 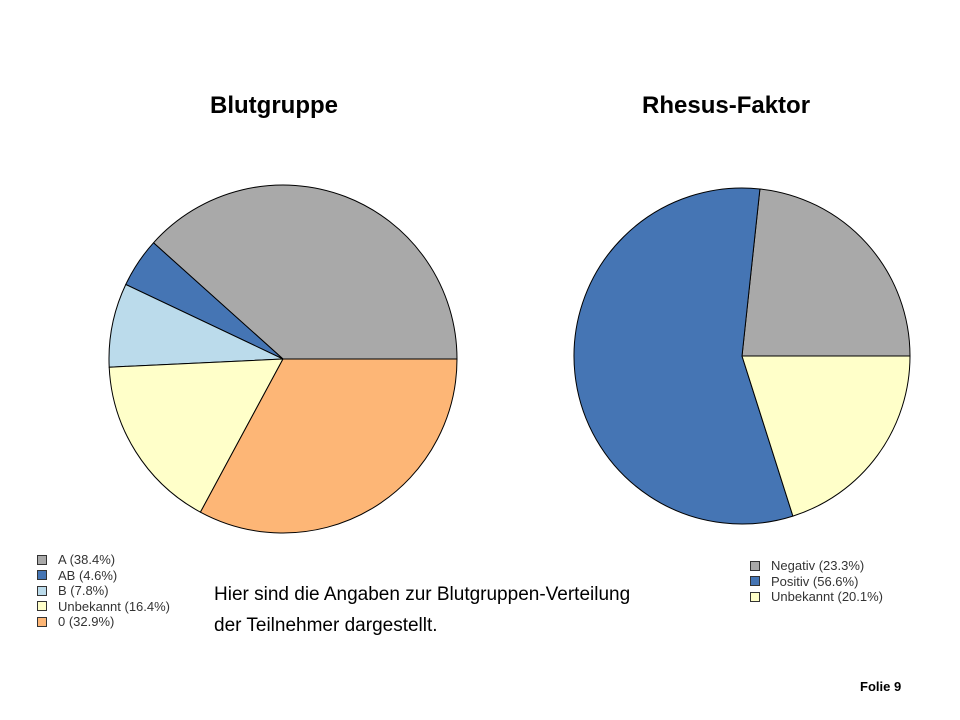 I want to click on chart-title-blutgruppe: Blutgruppe, so click(x=274, y=105).